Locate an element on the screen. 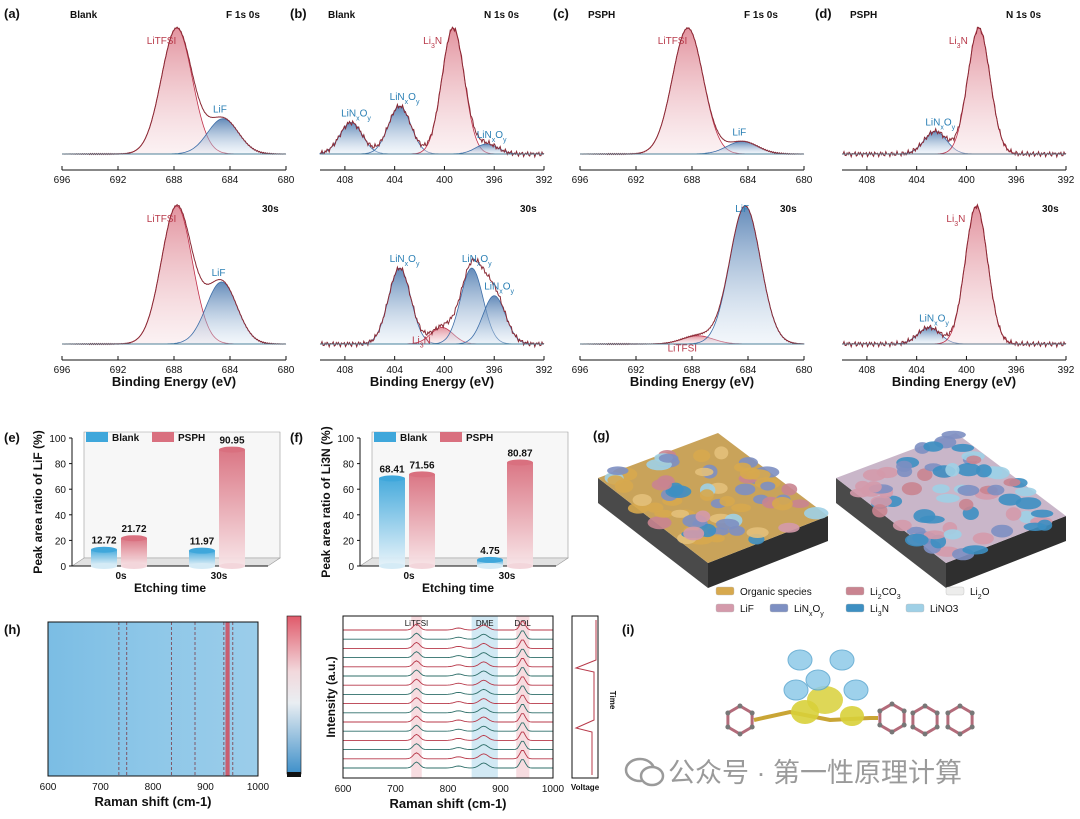  legend-swatch-psph is located at coordinates (163, 437).